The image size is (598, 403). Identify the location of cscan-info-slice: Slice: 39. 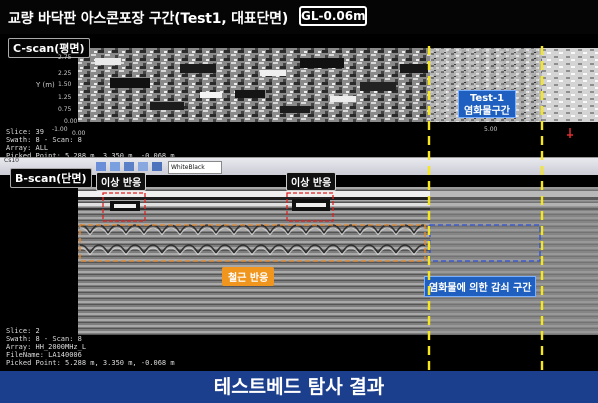
(25, 132).